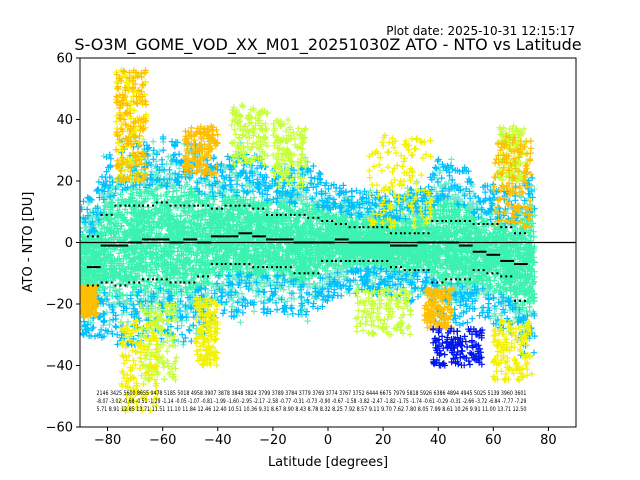  I want to click on x-tick-label: −60, so click(162, 440).